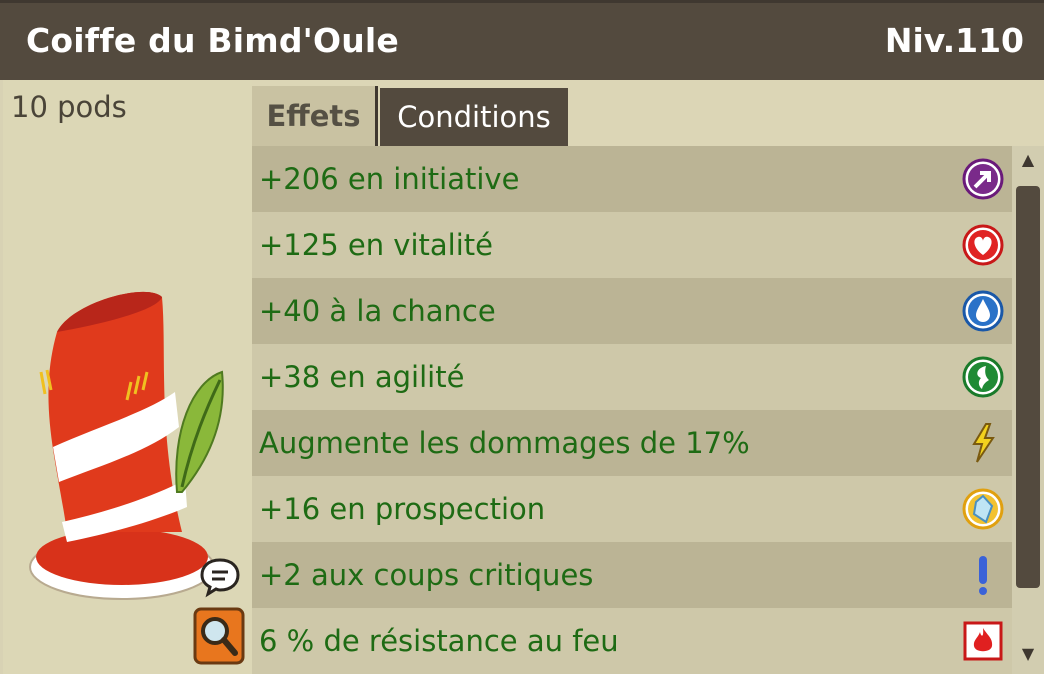  What do you see at coordinates (439, 641) in the screenshot?
I see `effect-text: 6 % de résistance au feu` at bounding box center [439, 641].